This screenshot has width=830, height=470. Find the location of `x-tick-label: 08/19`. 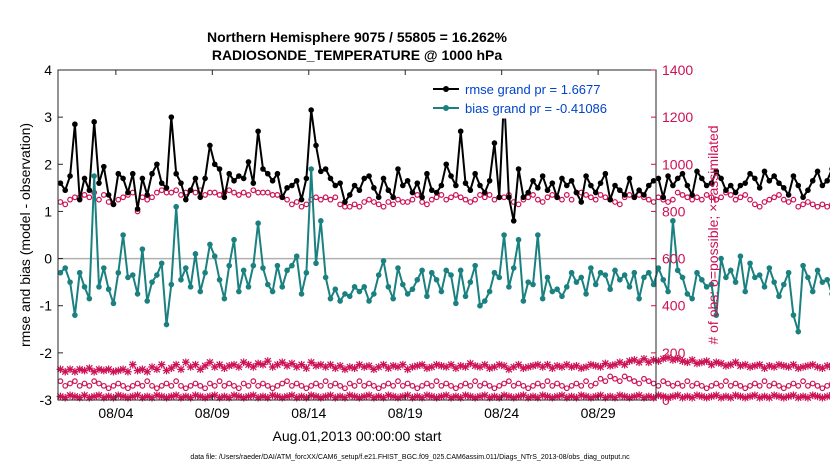

x-tick-label: 08/19 is located at coordinates (405, 413).